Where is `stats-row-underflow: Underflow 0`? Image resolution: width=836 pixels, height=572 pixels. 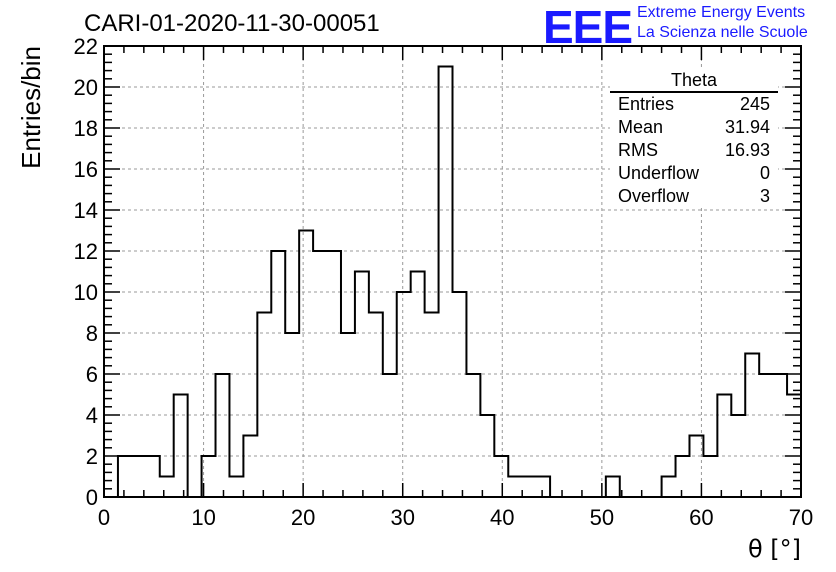
stats-row-underflow: Underflow 0 is located at coordinates (694, 173).